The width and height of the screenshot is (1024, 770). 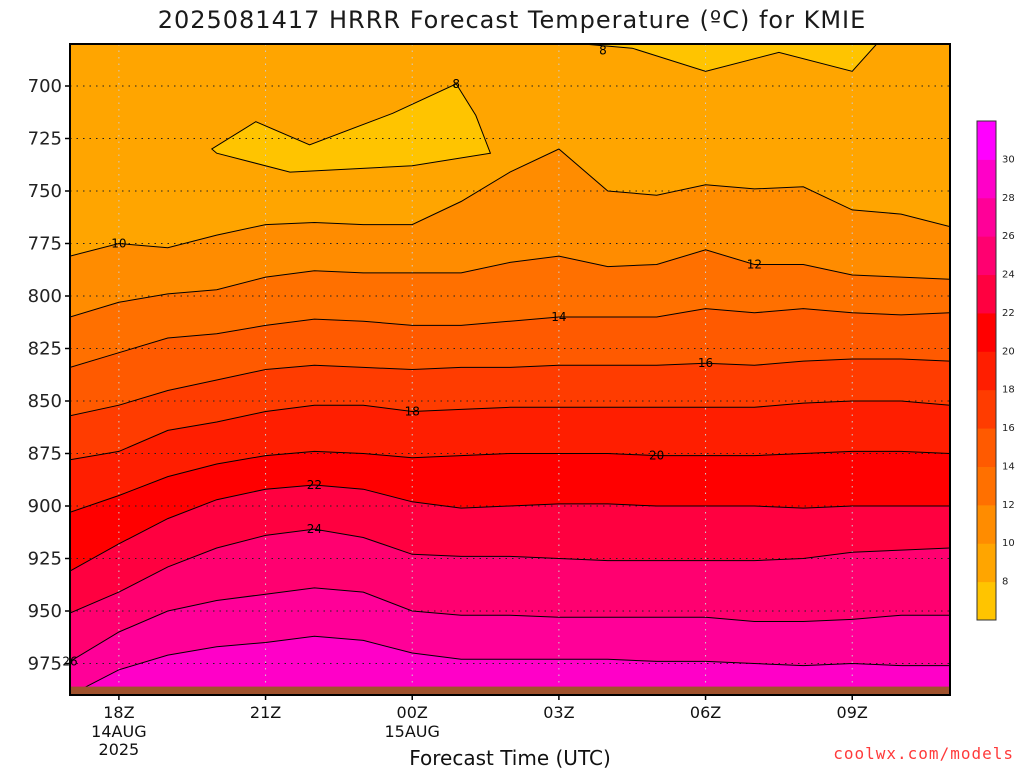 What do you see at coordinates (45, 506) in the screenshot?
I see `y-tick-label: 900` at bounding box center [45, 506].